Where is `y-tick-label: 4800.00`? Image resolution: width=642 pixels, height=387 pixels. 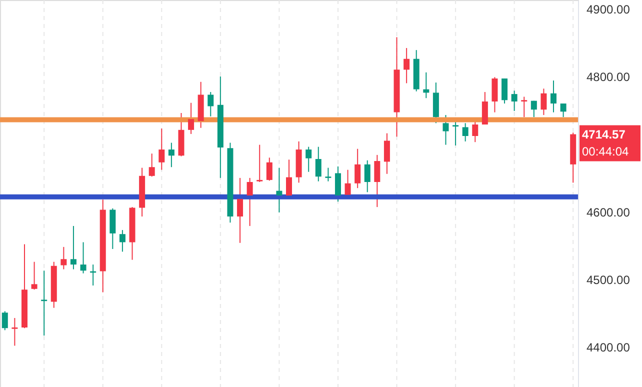 y-tick-label: 4800.00 is located at coordinates (608, 77).